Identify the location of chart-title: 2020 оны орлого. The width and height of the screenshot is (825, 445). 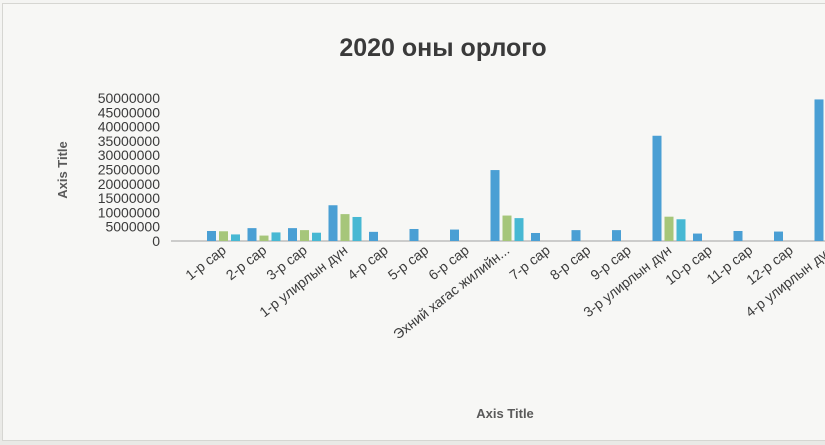
(442, 48).